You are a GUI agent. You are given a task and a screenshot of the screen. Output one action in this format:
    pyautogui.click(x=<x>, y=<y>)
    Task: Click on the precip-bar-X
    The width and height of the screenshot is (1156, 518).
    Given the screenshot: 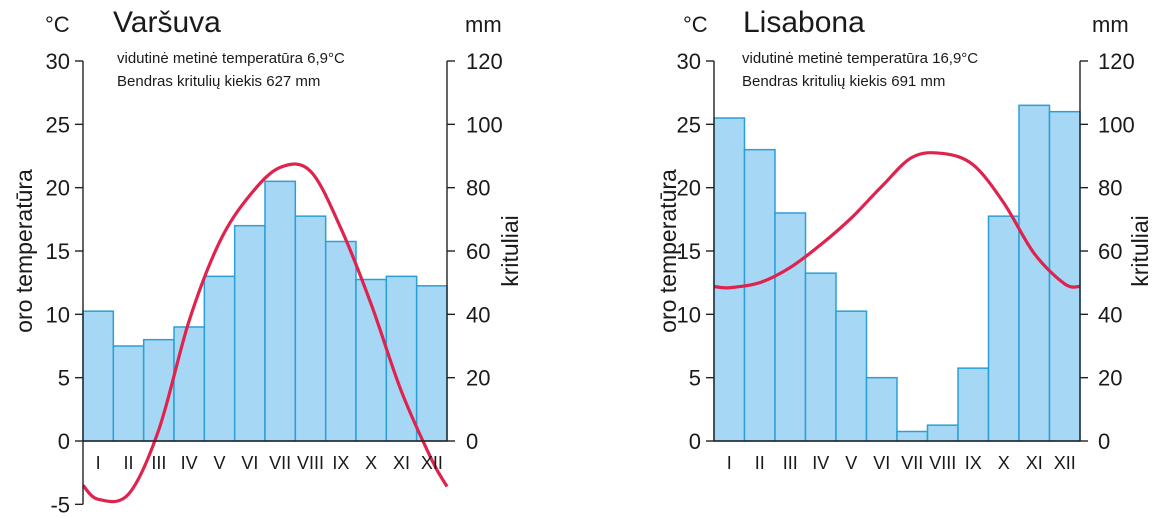 What is the action you would take?
    pyautogui.click(x=1003, y=328)
    